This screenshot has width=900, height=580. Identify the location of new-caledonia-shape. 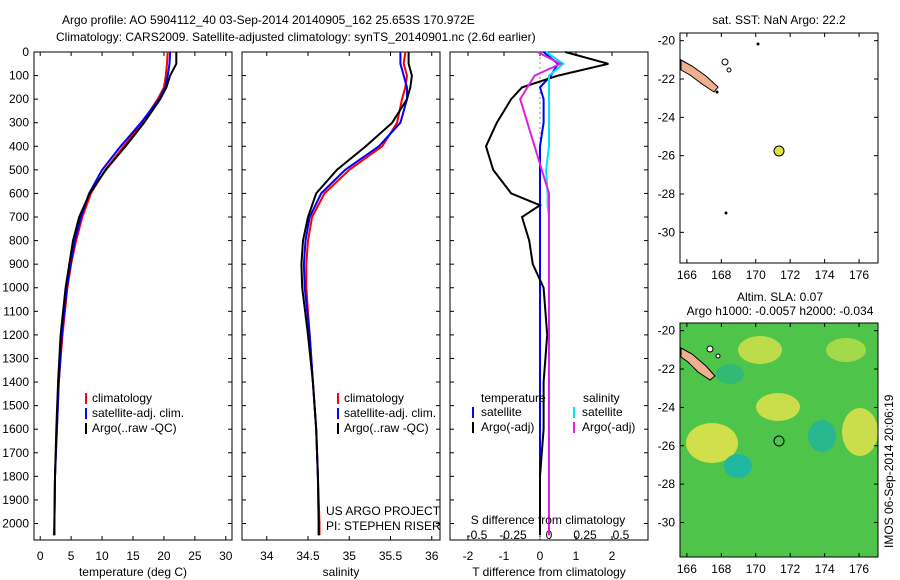
(698, 364).